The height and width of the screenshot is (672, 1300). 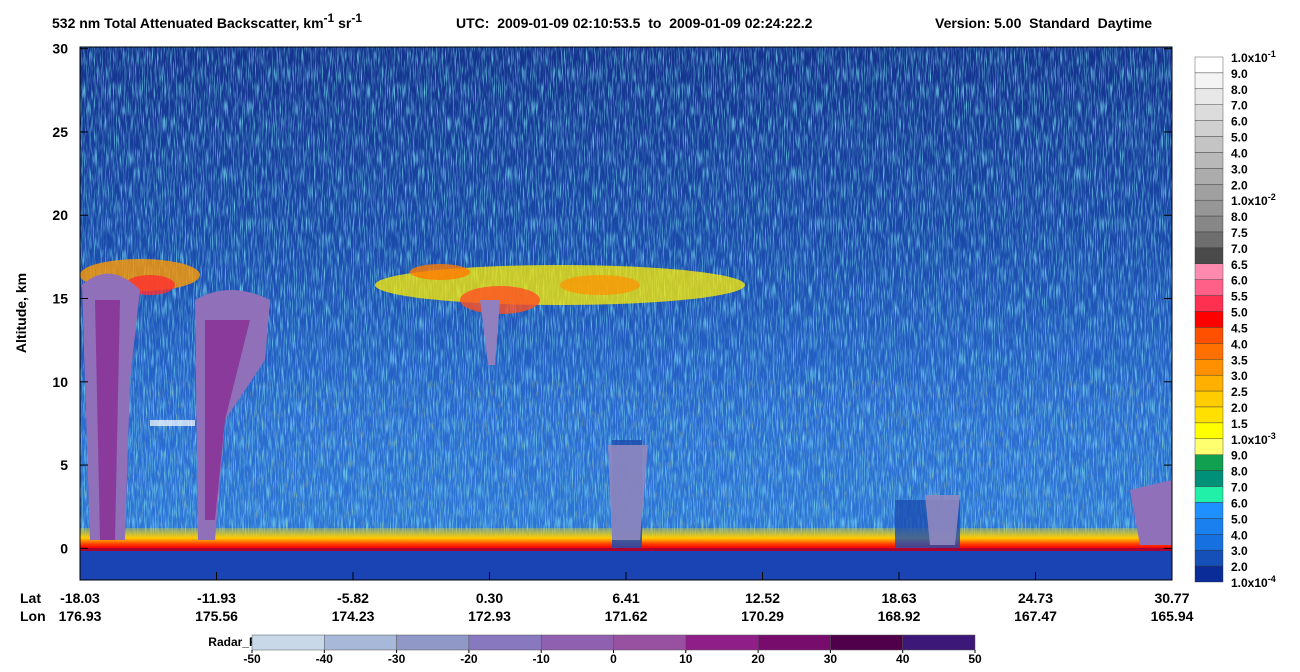 I want to click on radar-tick-label: 20, so click(x=758, y=659).